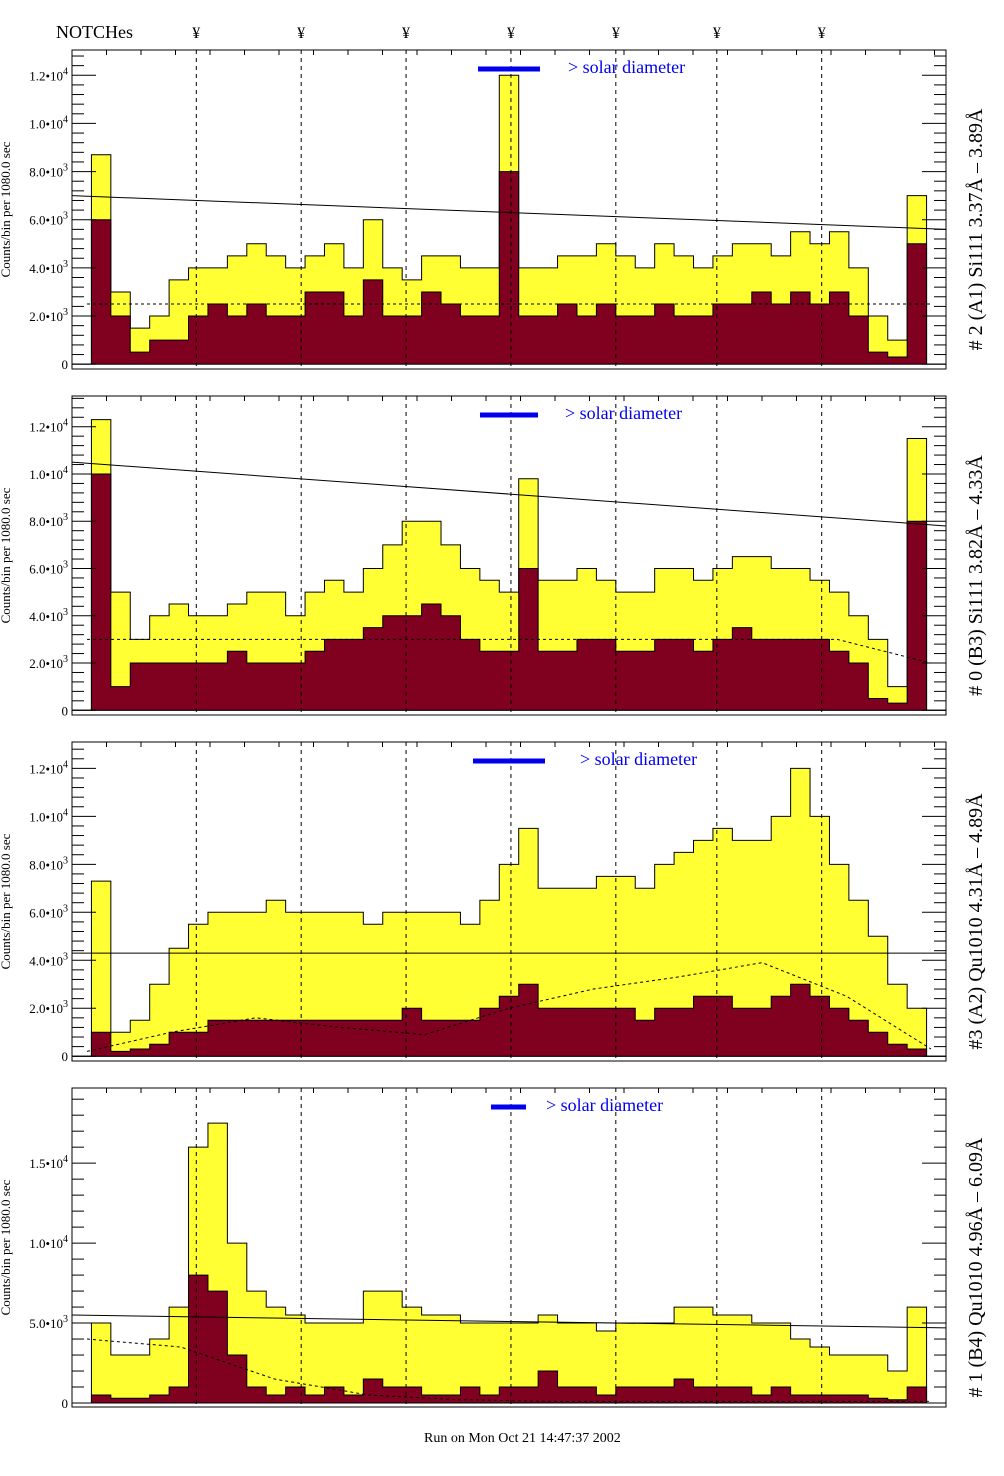 Image resolution: width=1004 pixels, height=1476 pixels. What do you see at coordinates (522, 1438) in the screenshot?
I see `run-timestamp: Run on Mon Oct 21 14:47:37 2002` at bounding box center [522, 1438].